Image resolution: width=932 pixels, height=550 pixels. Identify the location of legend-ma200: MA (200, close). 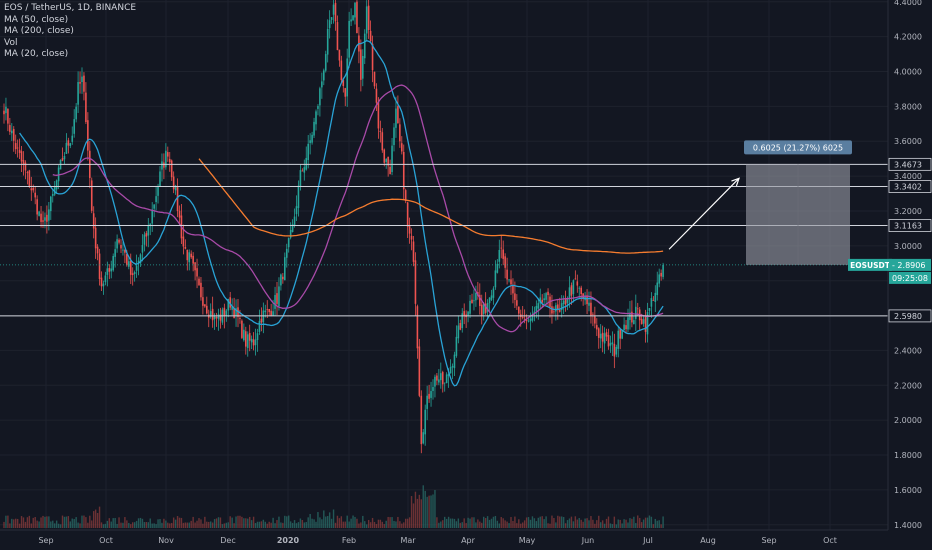
(39, 31).